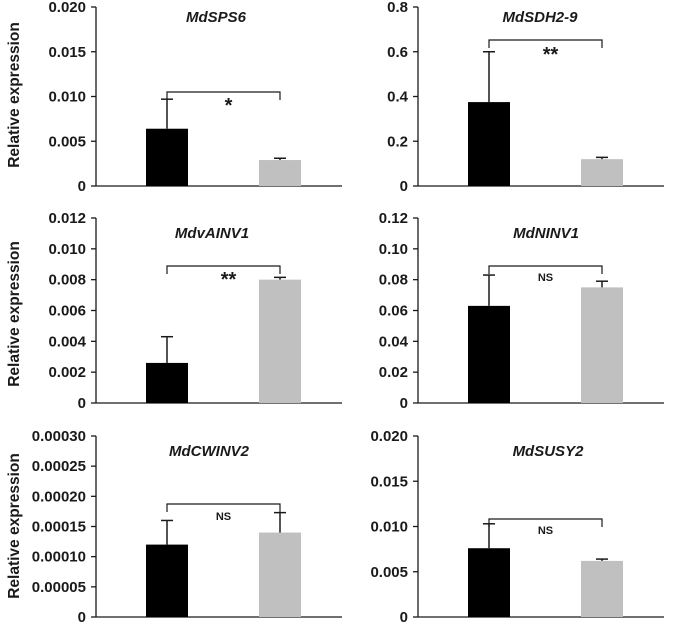 Image resolution: width=685 pixels, height=627 pixels. Describe the element at coordinates (397, 52) in the screenshot. I see `y-tick-label: 0.6` at that location.